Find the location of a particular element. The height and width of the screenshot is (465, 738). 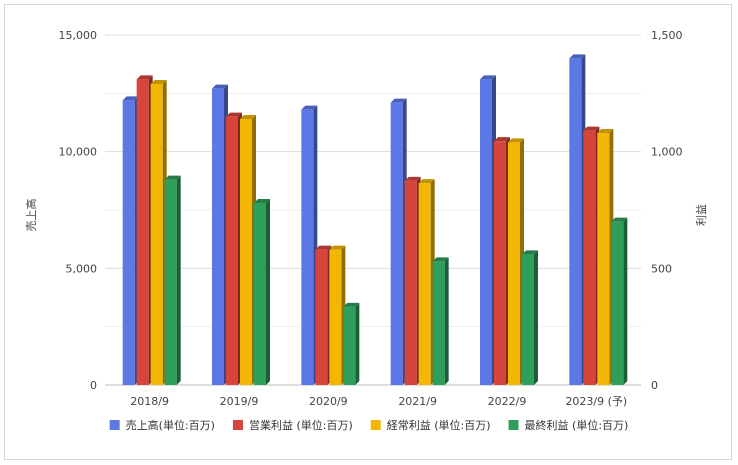

legend-item-1: 売上高(単位:百万) is located at coordinates (162, 425).